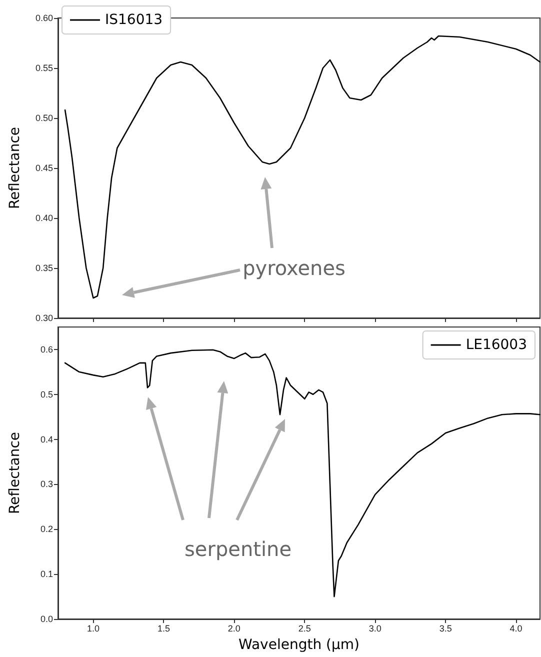 The width and height of the screenshot is (541, 657). I want to click on y-tick-label: 0.6, so click(46, 349).